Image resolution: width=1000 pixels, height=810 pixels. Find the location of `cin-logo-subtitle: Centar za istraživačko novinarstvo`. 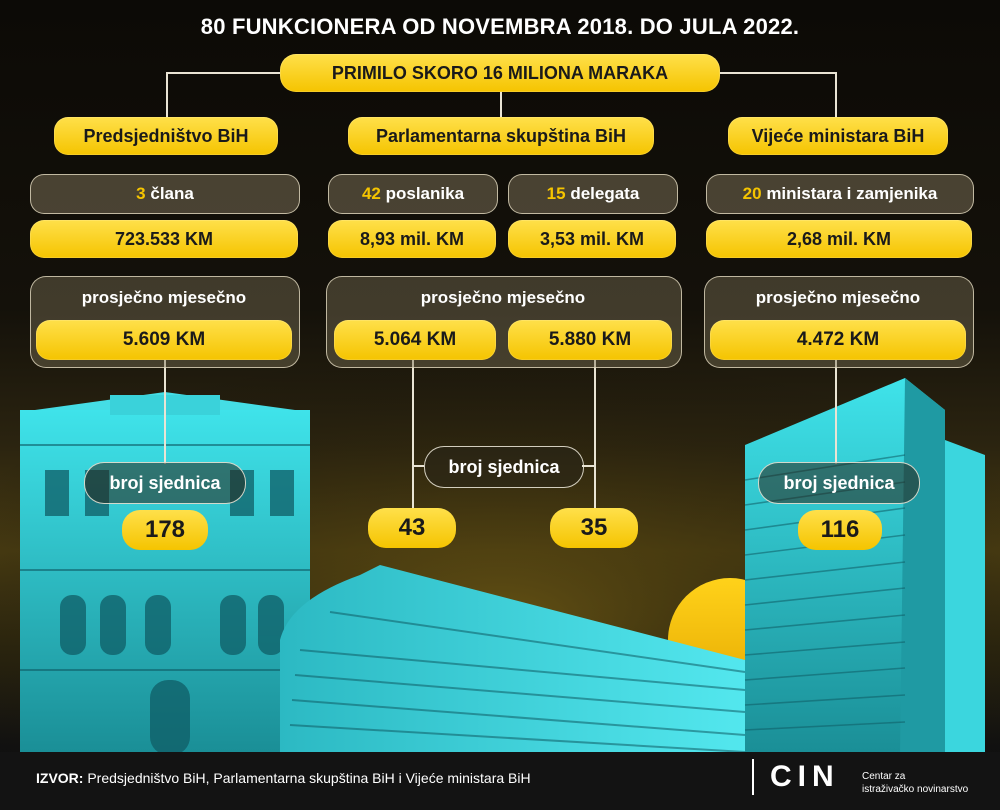

cin-logo-subtitle: Centar za istraživačko novinarstvo is located at coordinates (915, 783).